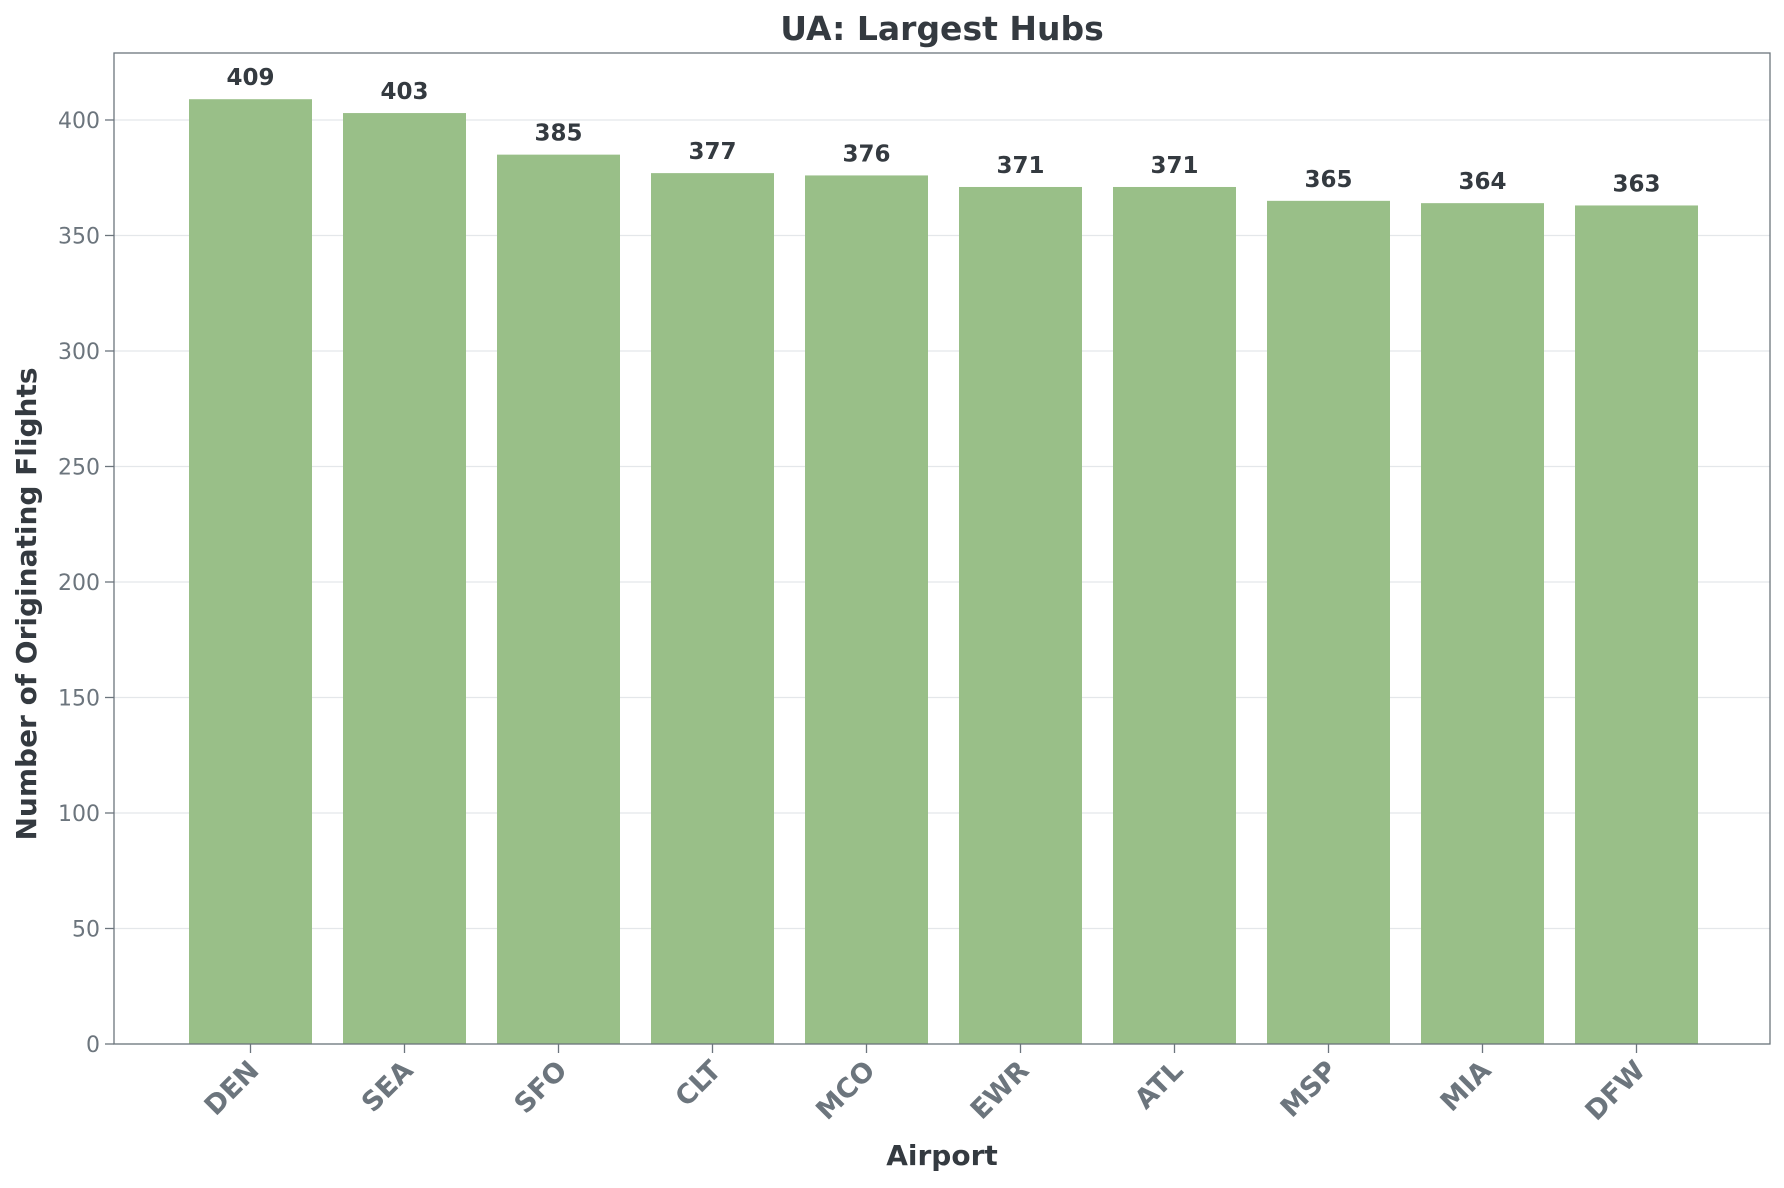  What do you see at coordinates (712, 608) in the screenshot?
I see `bar-clt` at bounding box center [712, 608].